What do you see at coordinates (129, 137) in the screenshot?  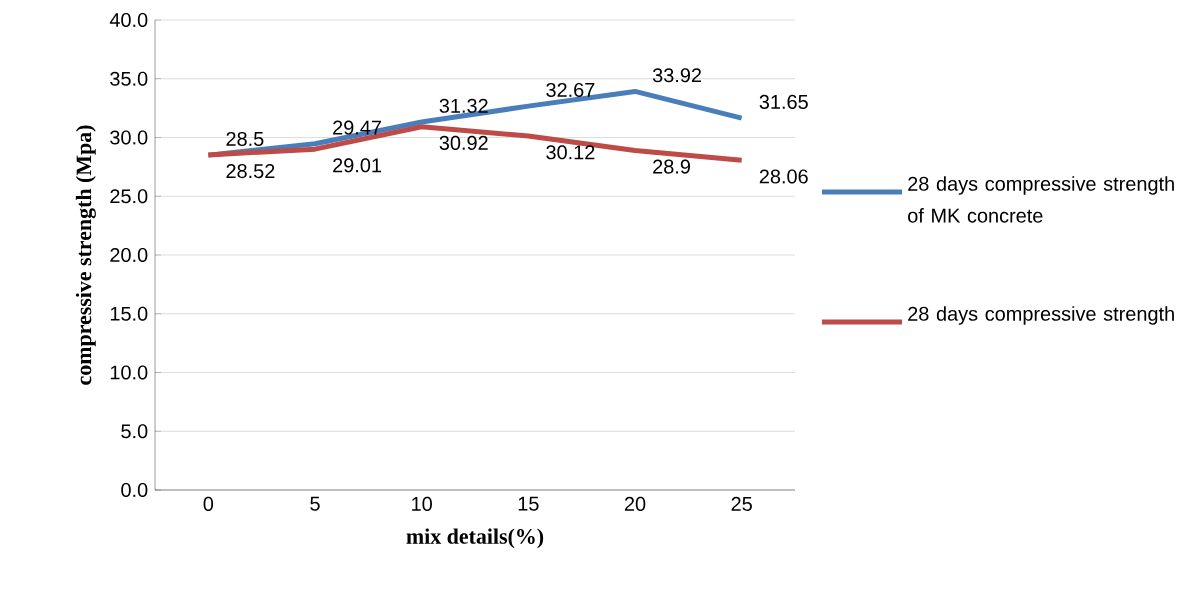 I see `y-tick-label: 30.0` at bounding box center [129, 137].